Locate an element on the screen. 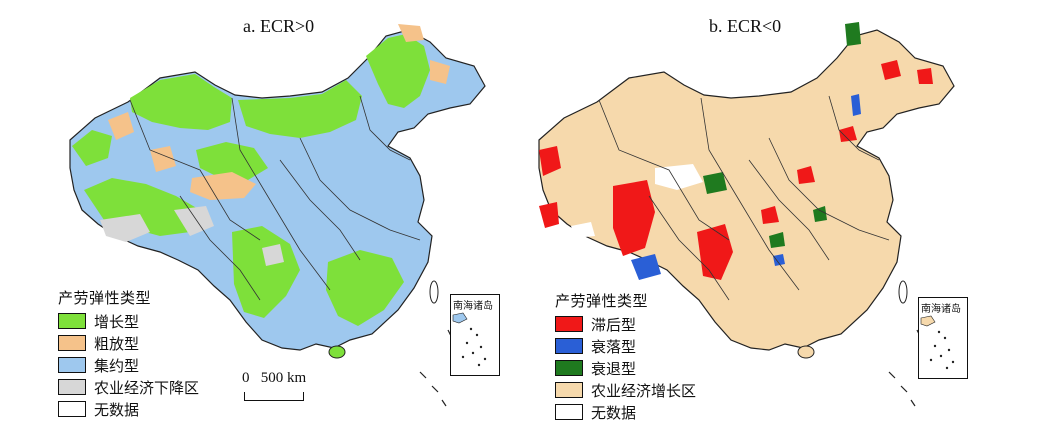  scale-distance: 500 km is located at coordinates (283, 378).